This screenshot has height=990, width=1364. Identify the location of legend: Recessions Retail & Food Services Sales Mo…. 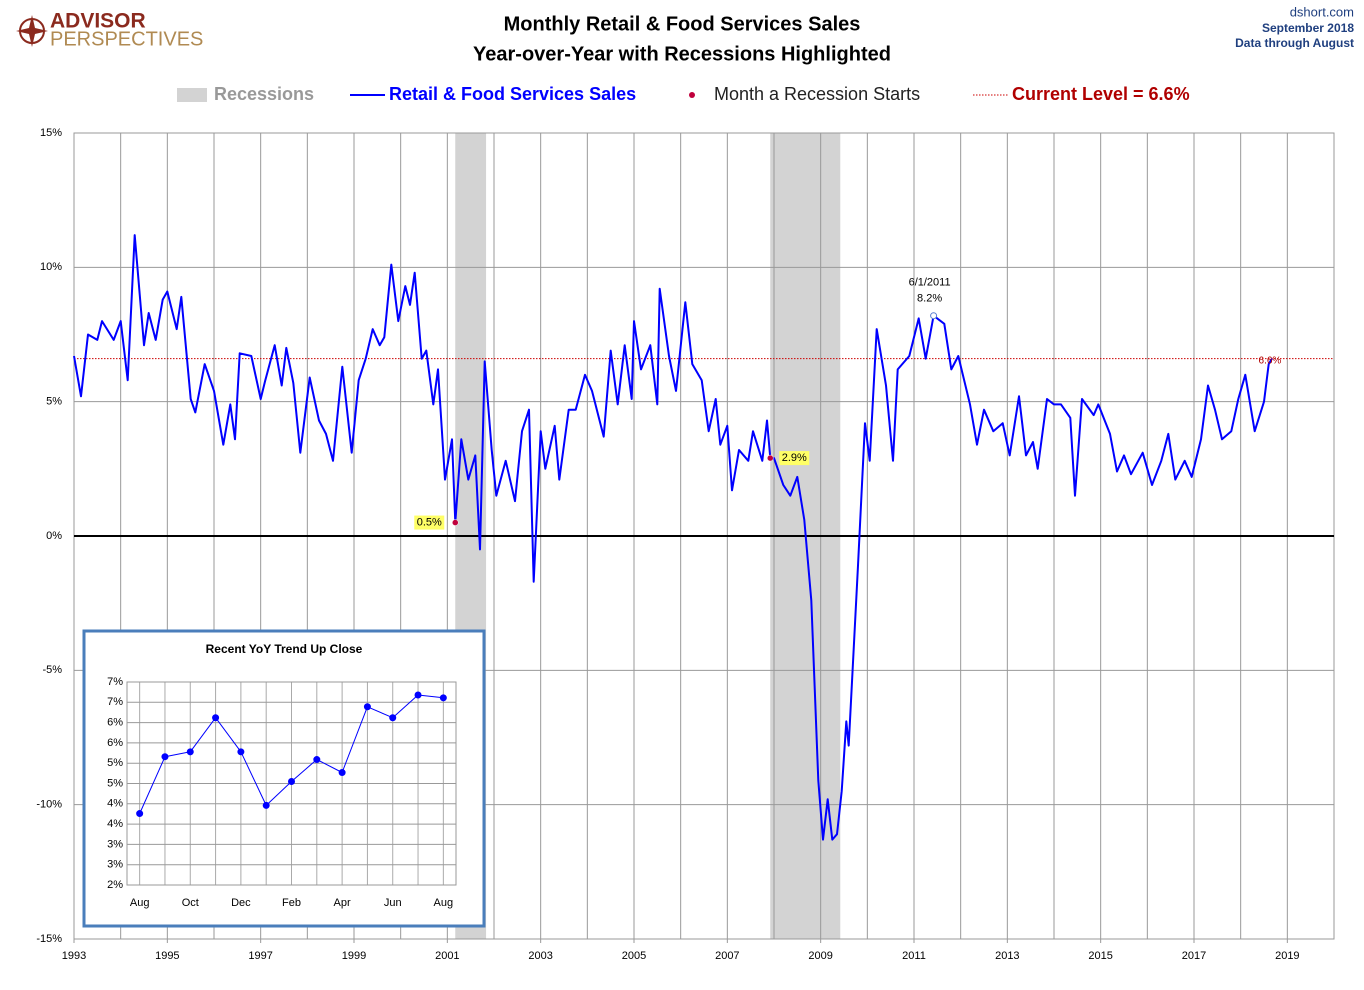
(683, 94).